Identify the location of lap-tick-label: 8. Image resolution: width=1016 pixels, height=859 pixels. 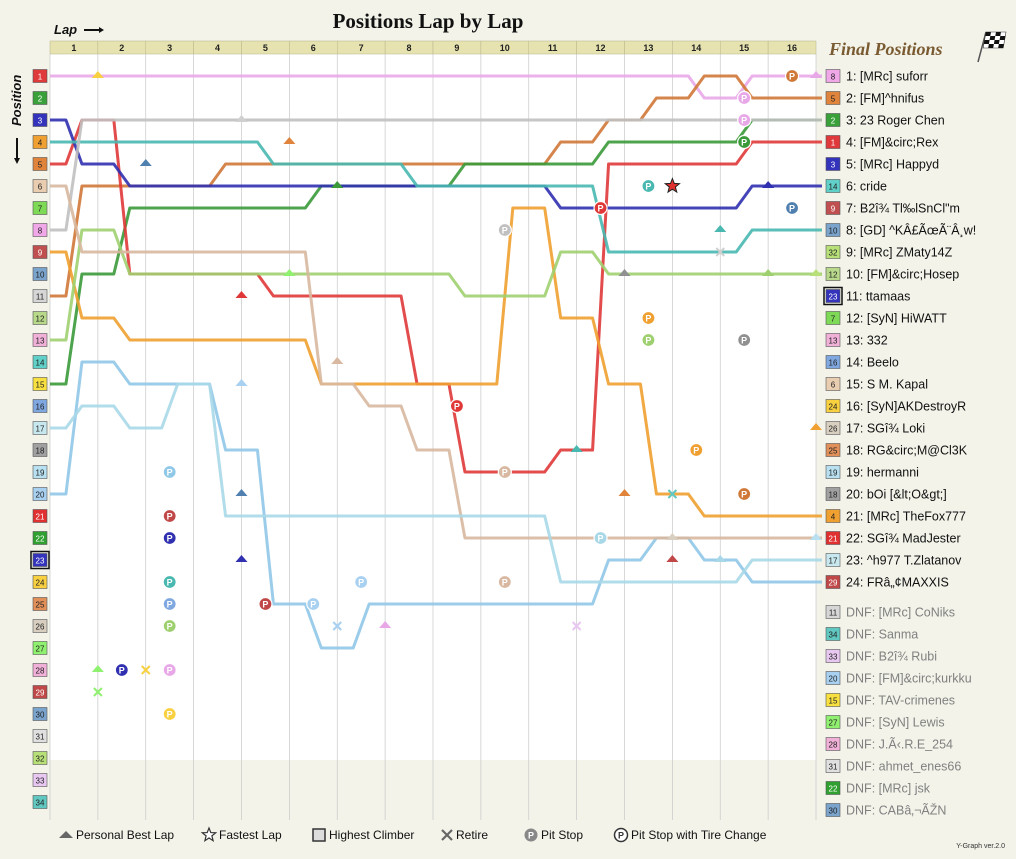
(409, 48).